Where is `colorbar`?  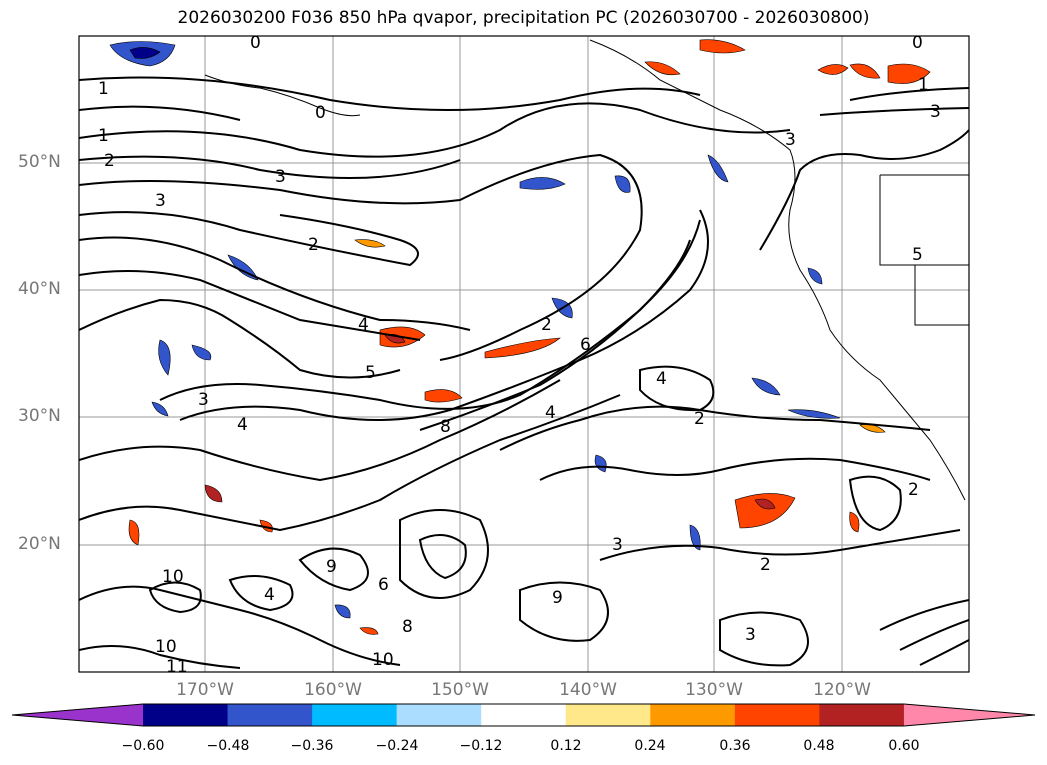 colorbar is located at coordinates (523, 715).